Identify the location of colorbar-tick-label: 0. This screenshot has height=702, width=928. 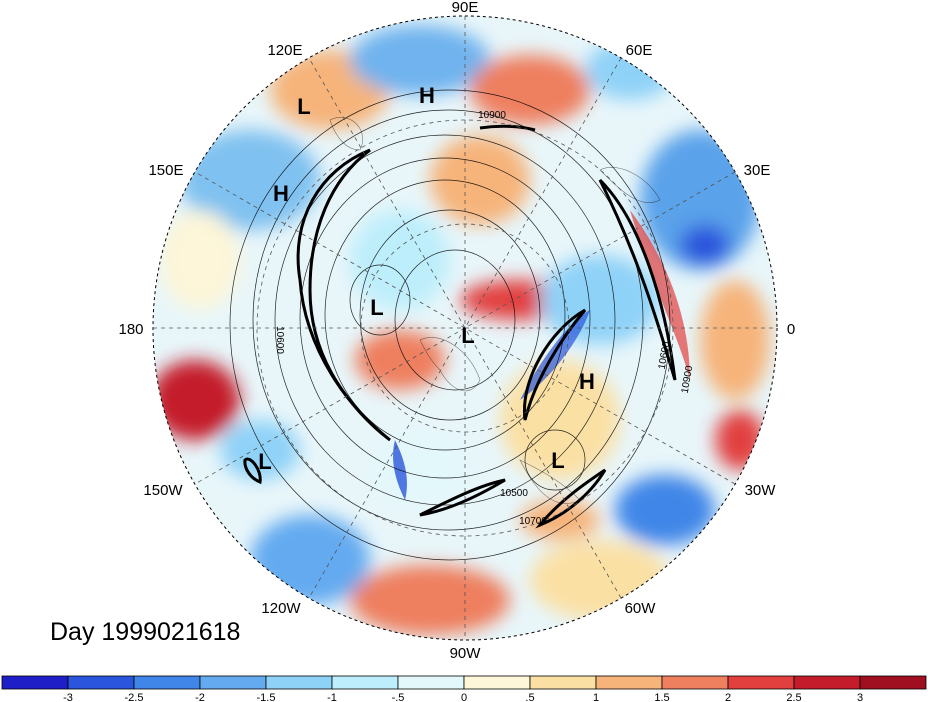
(464, 697).